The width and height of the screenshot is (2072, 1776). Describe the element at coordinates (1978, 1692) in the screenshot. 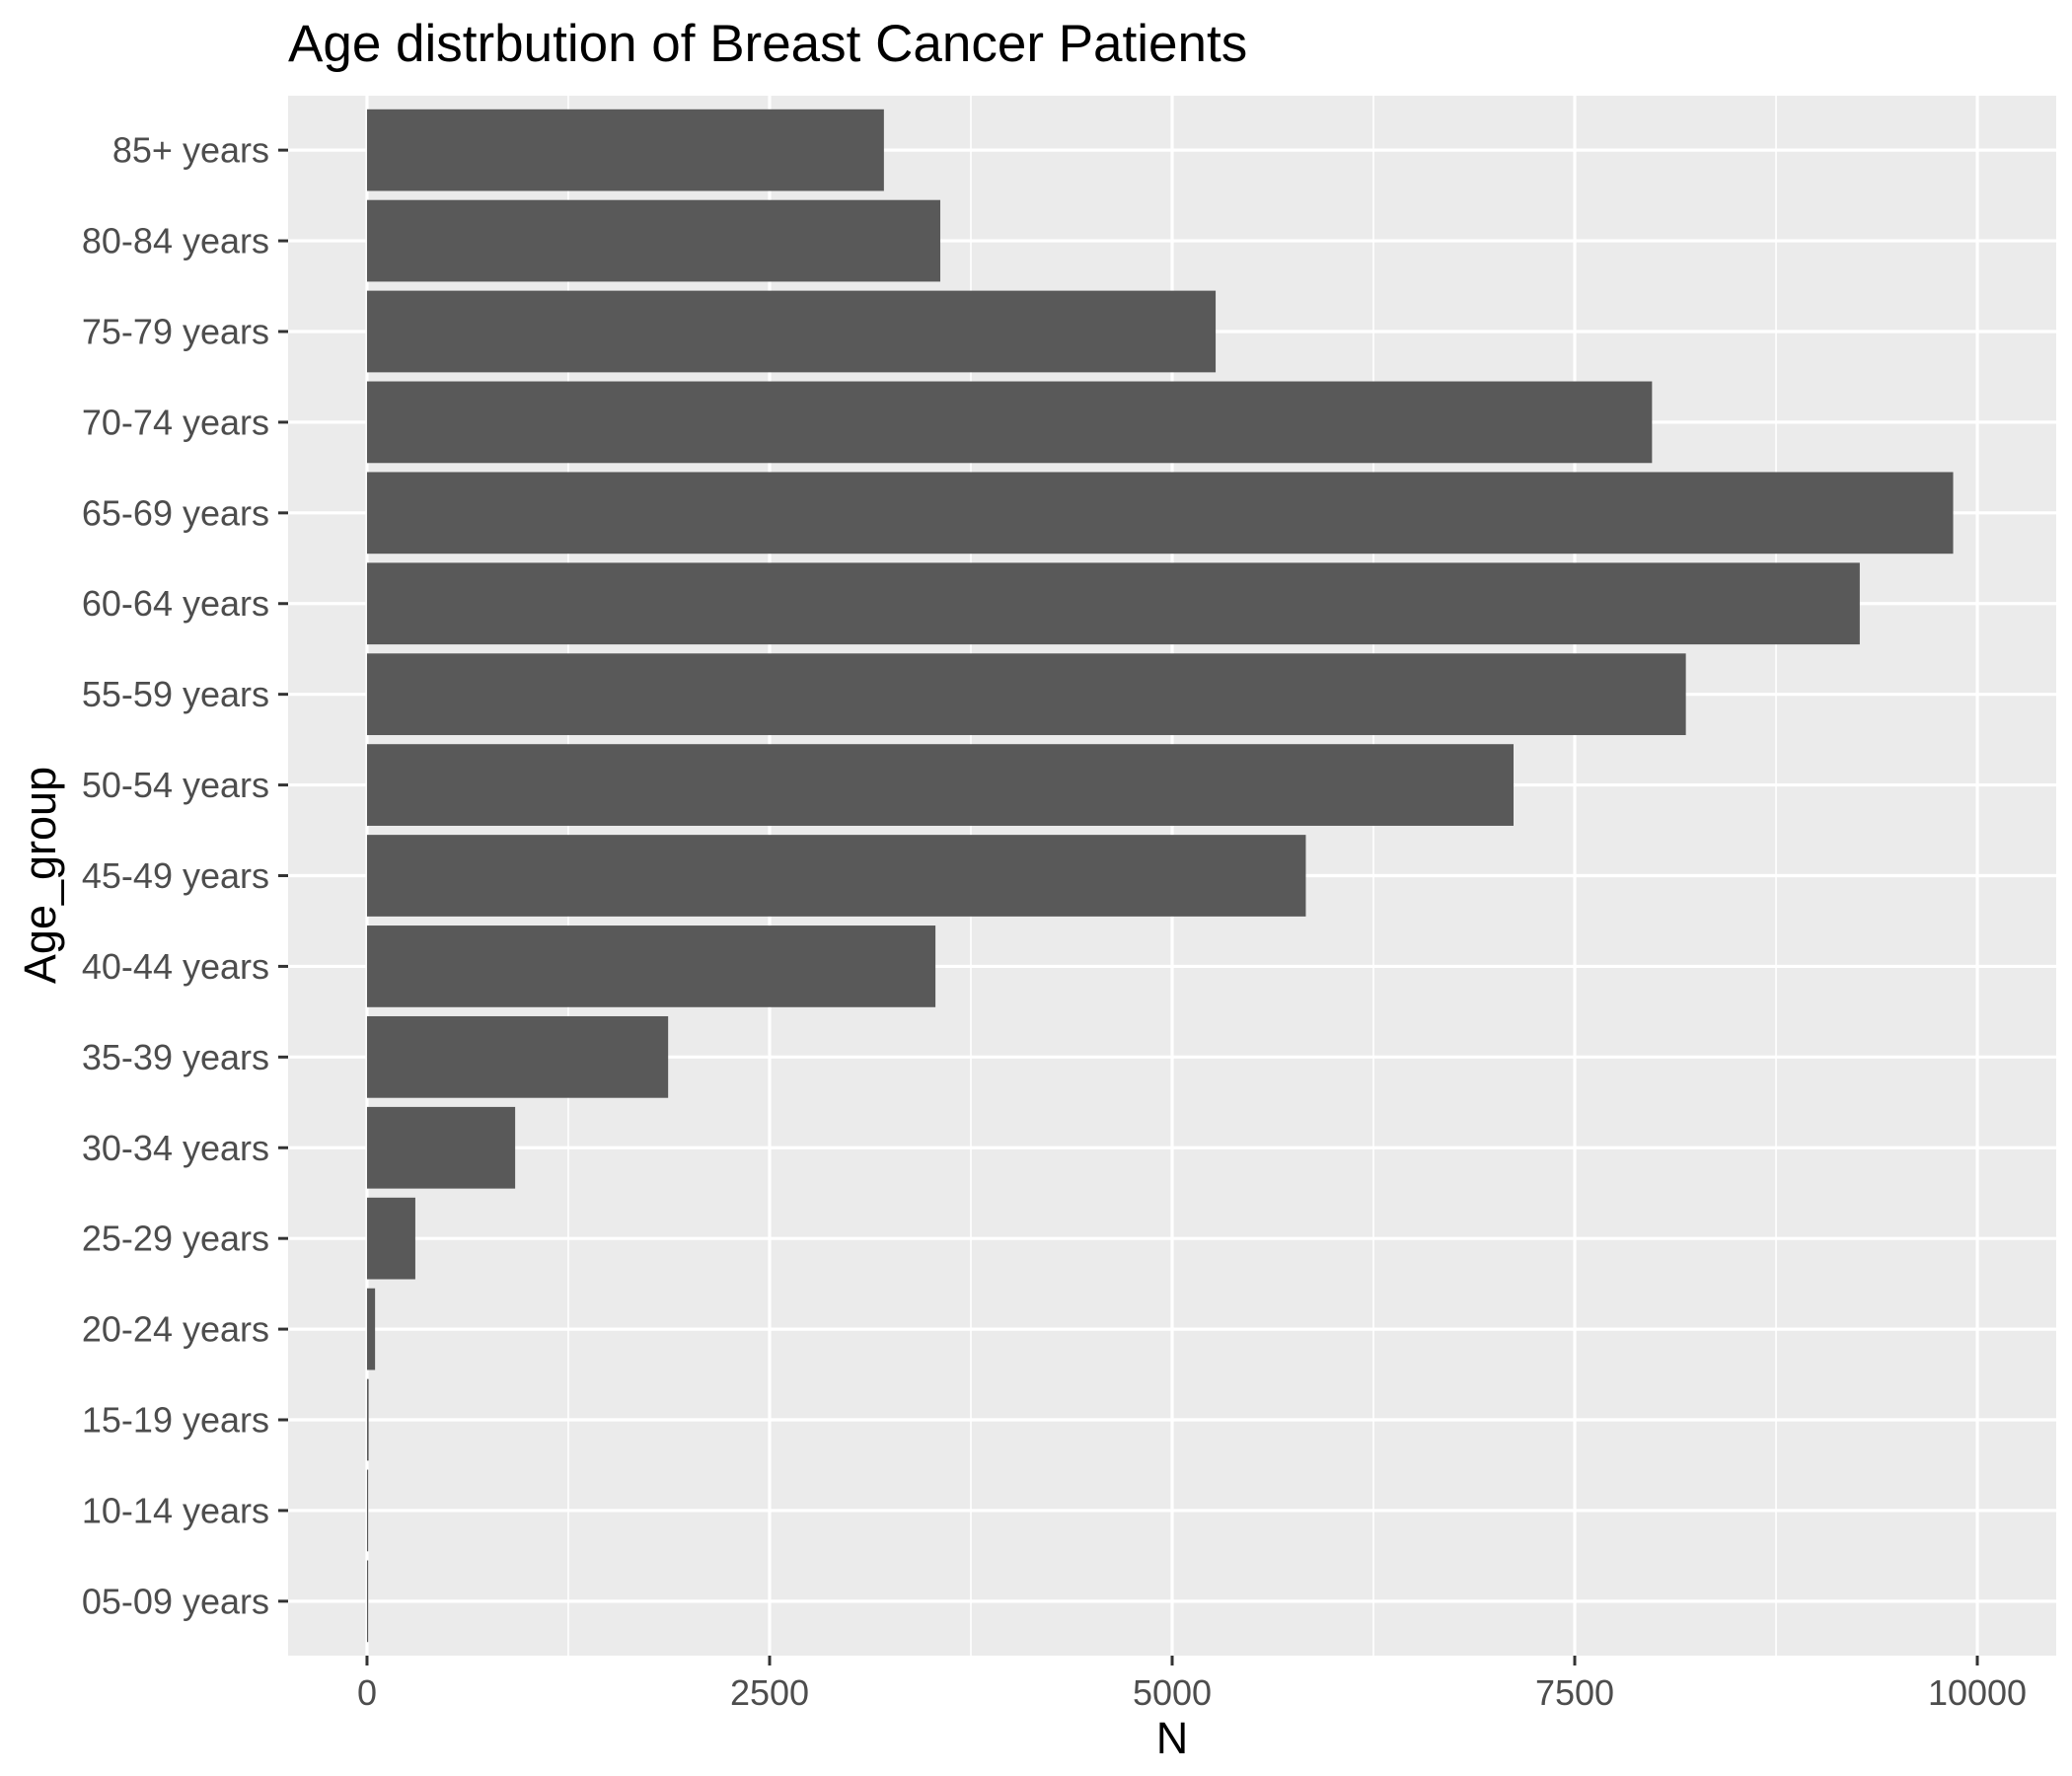

I see `x-tick-label: 10000` at that location.